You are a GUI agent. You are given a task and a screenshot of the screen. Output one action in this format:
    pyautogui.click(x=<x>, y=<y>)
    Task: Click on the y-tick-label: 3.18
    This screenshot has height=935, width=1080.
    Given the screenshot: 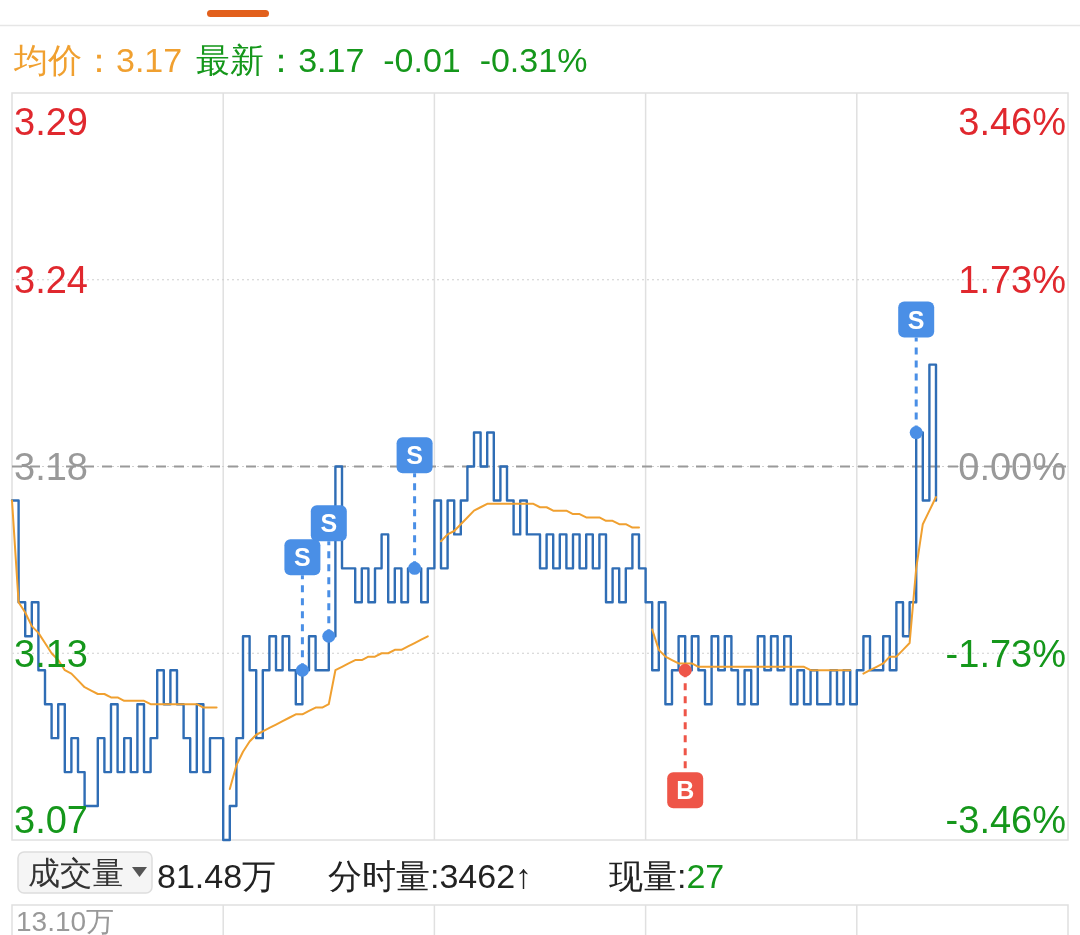 What is the action you would take?
    pyautogui.click(x=51, y=467)
    